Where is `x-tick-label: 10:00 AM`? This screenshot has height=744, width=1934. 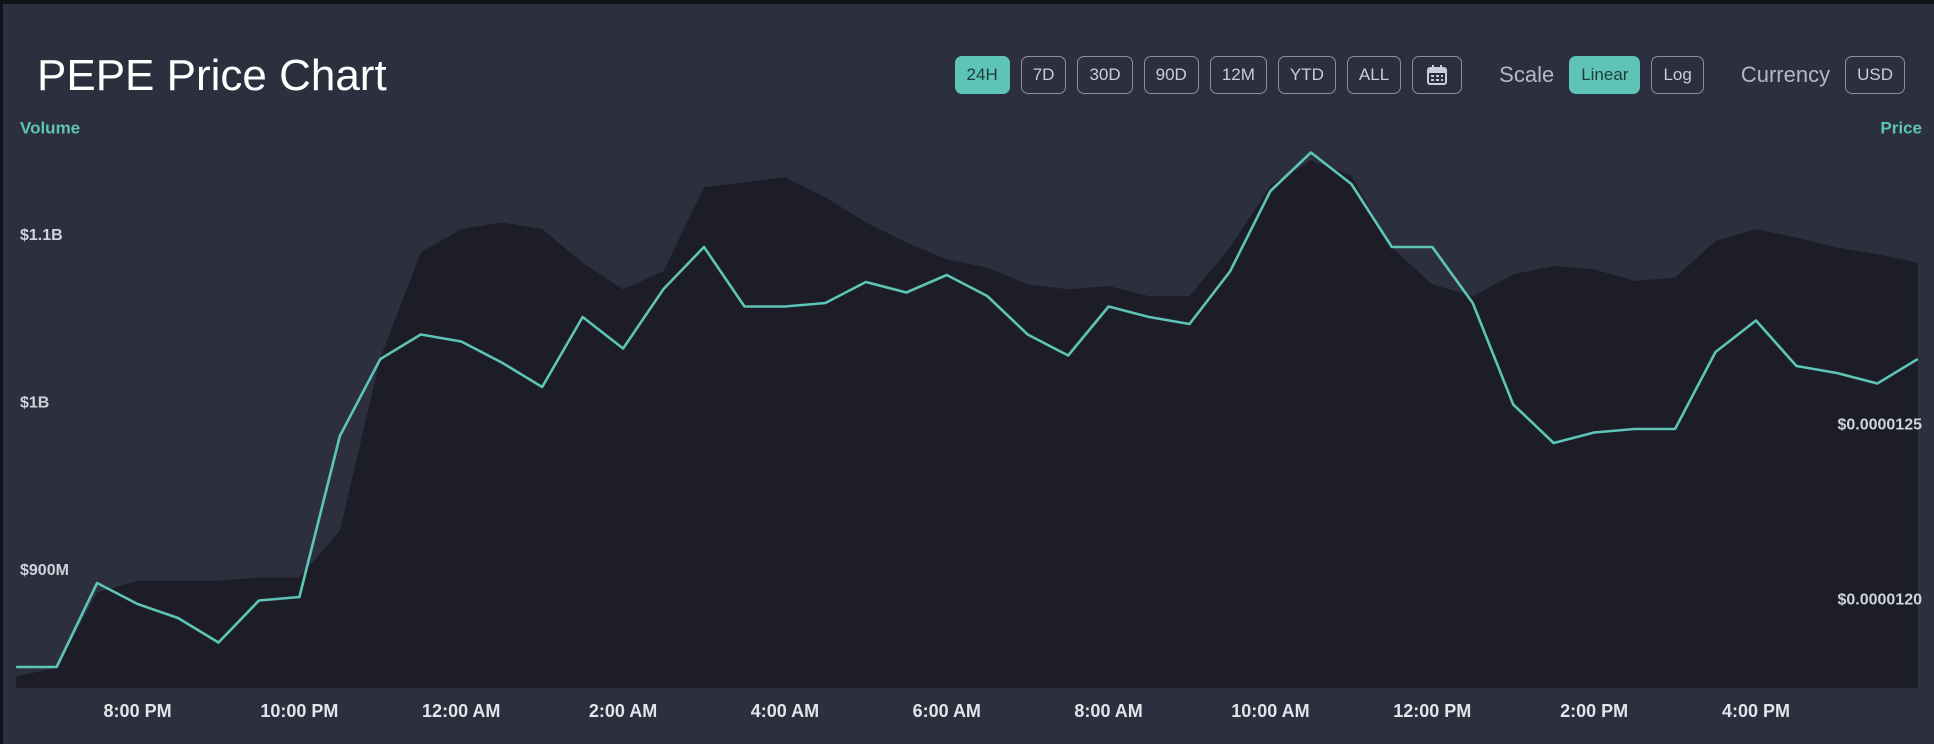
x-tick-label: 10:00 AM is located at coordinates (1270, 711).